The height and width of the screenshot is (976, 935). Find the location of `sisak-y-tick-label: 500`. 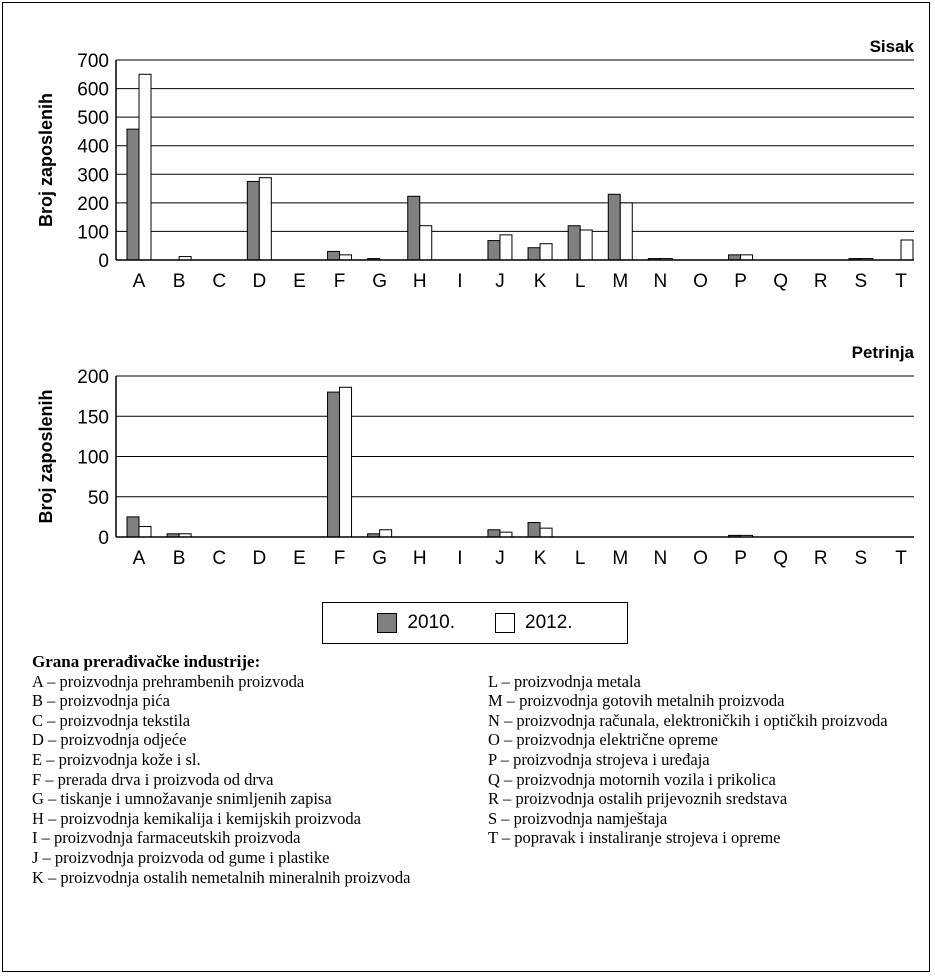

sisak-y-tick-label: 500 is located at coordinates (93, 118).